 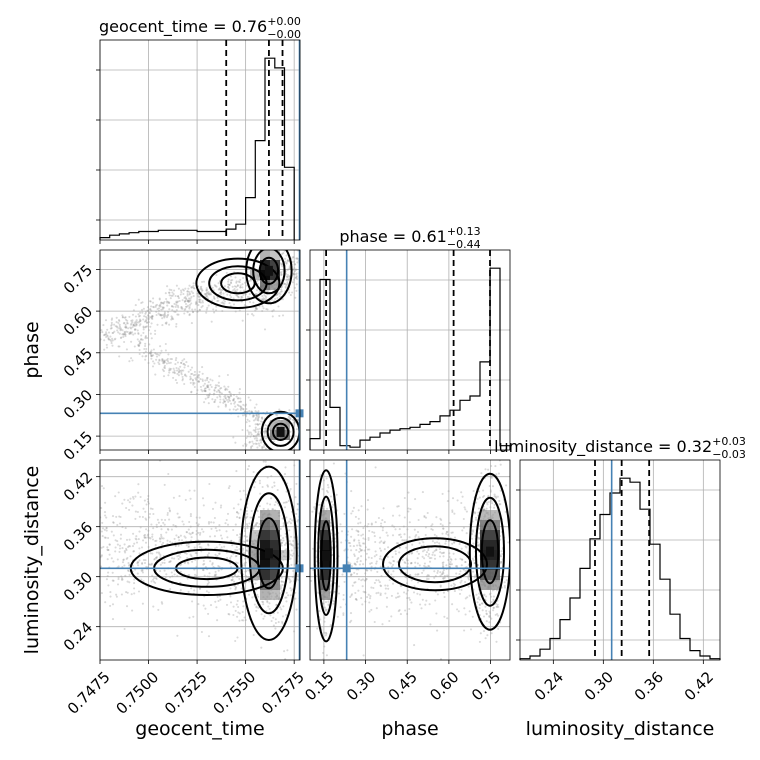 What do you see at coordinates (285, 555) in the screenshot?
I see `density-cell` at bounding box center [285, 555].